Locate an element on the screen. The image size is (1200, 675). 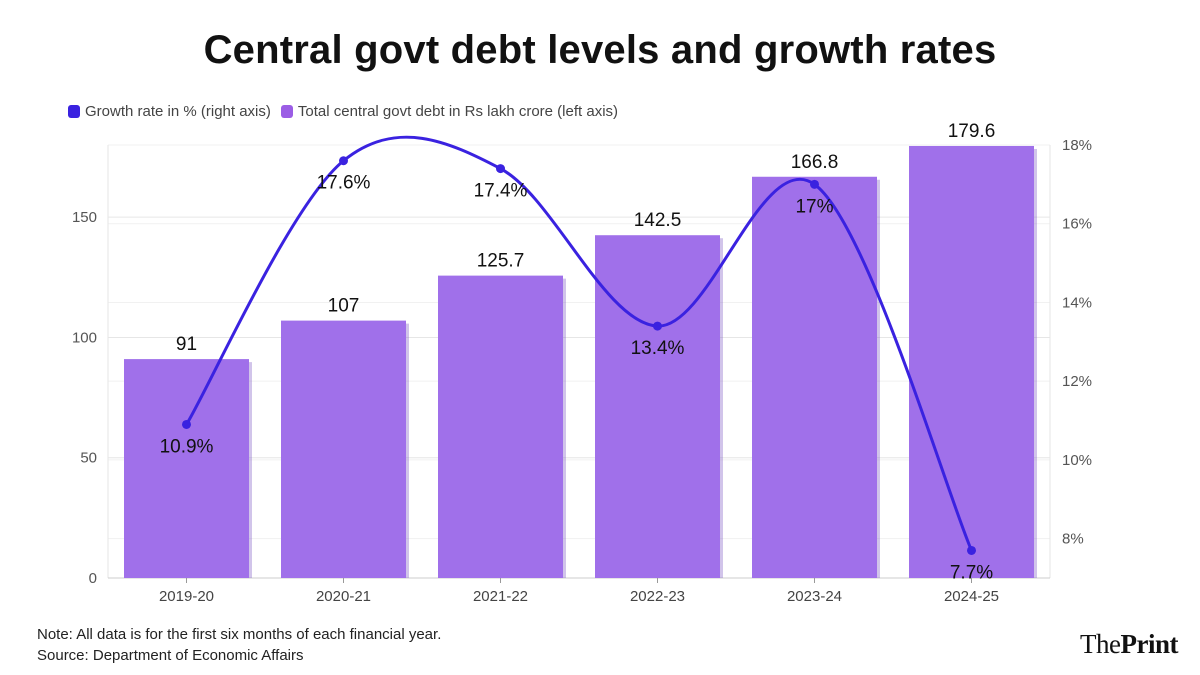
bar-value-label: 107 is located at coordinates (344, 306).